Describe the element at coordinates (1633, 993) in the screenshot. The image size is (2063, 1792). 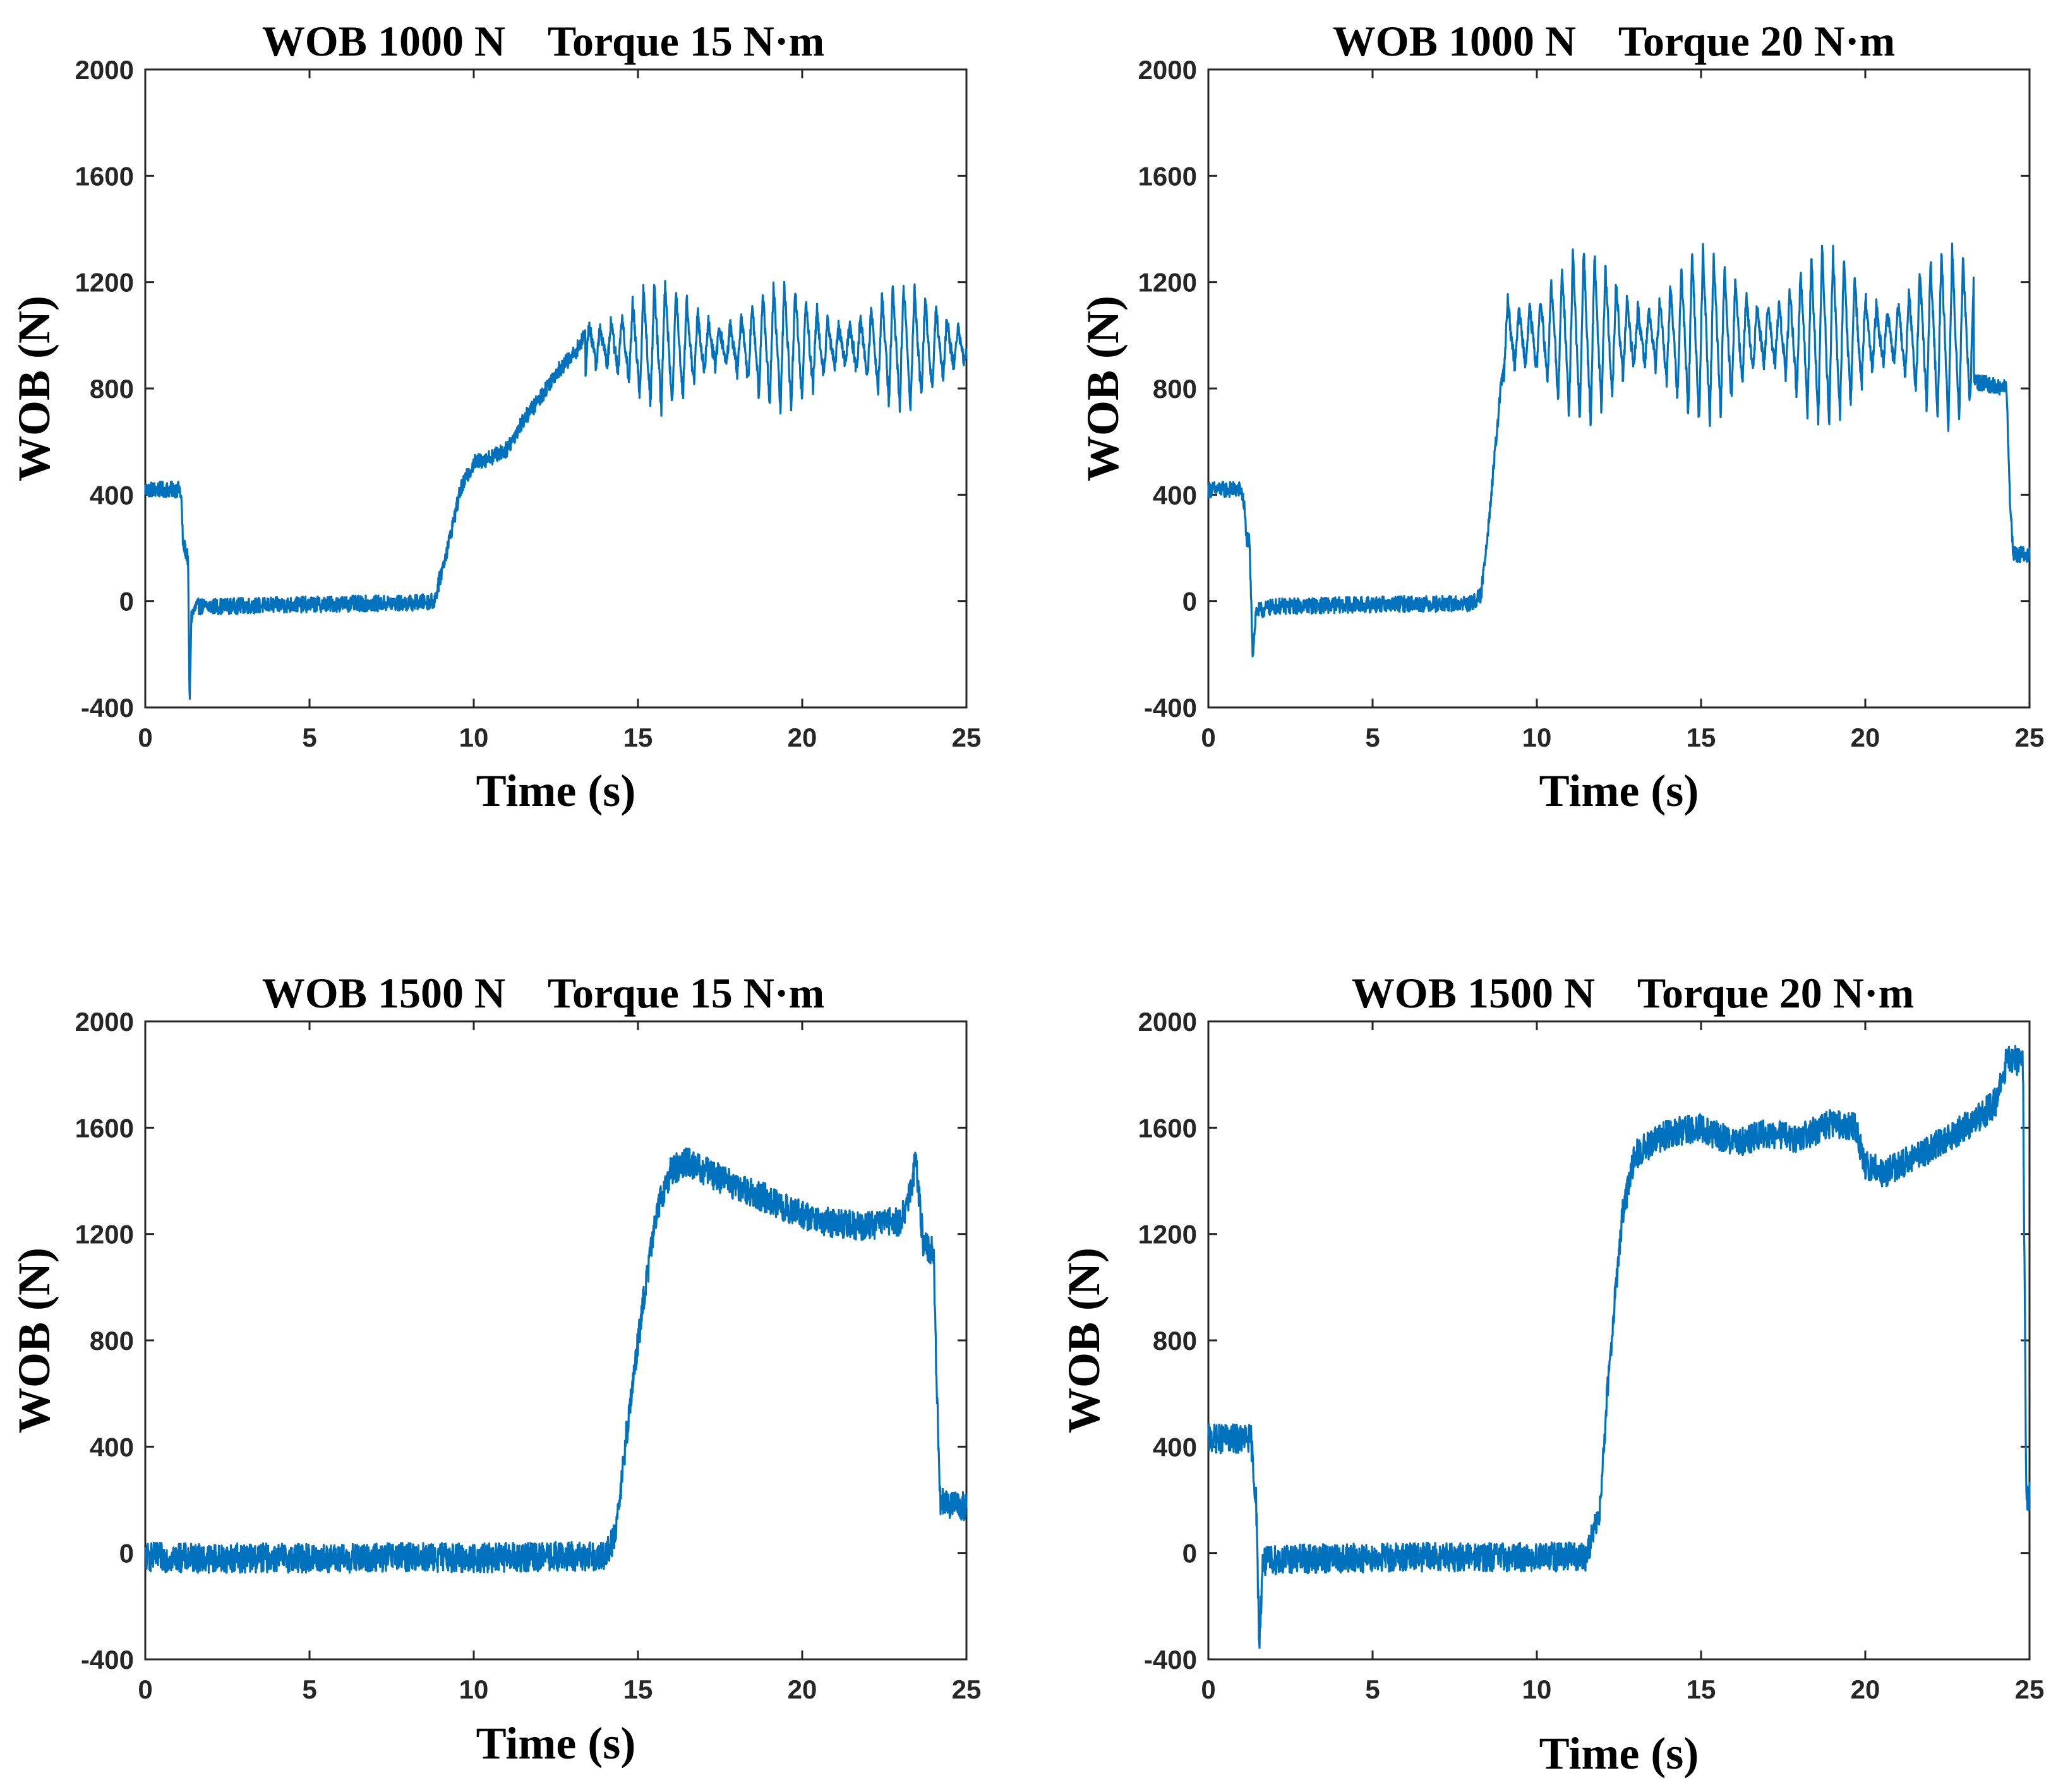
I see `chart-title: WOB 1500 N Torque 20 N·m` at that location.